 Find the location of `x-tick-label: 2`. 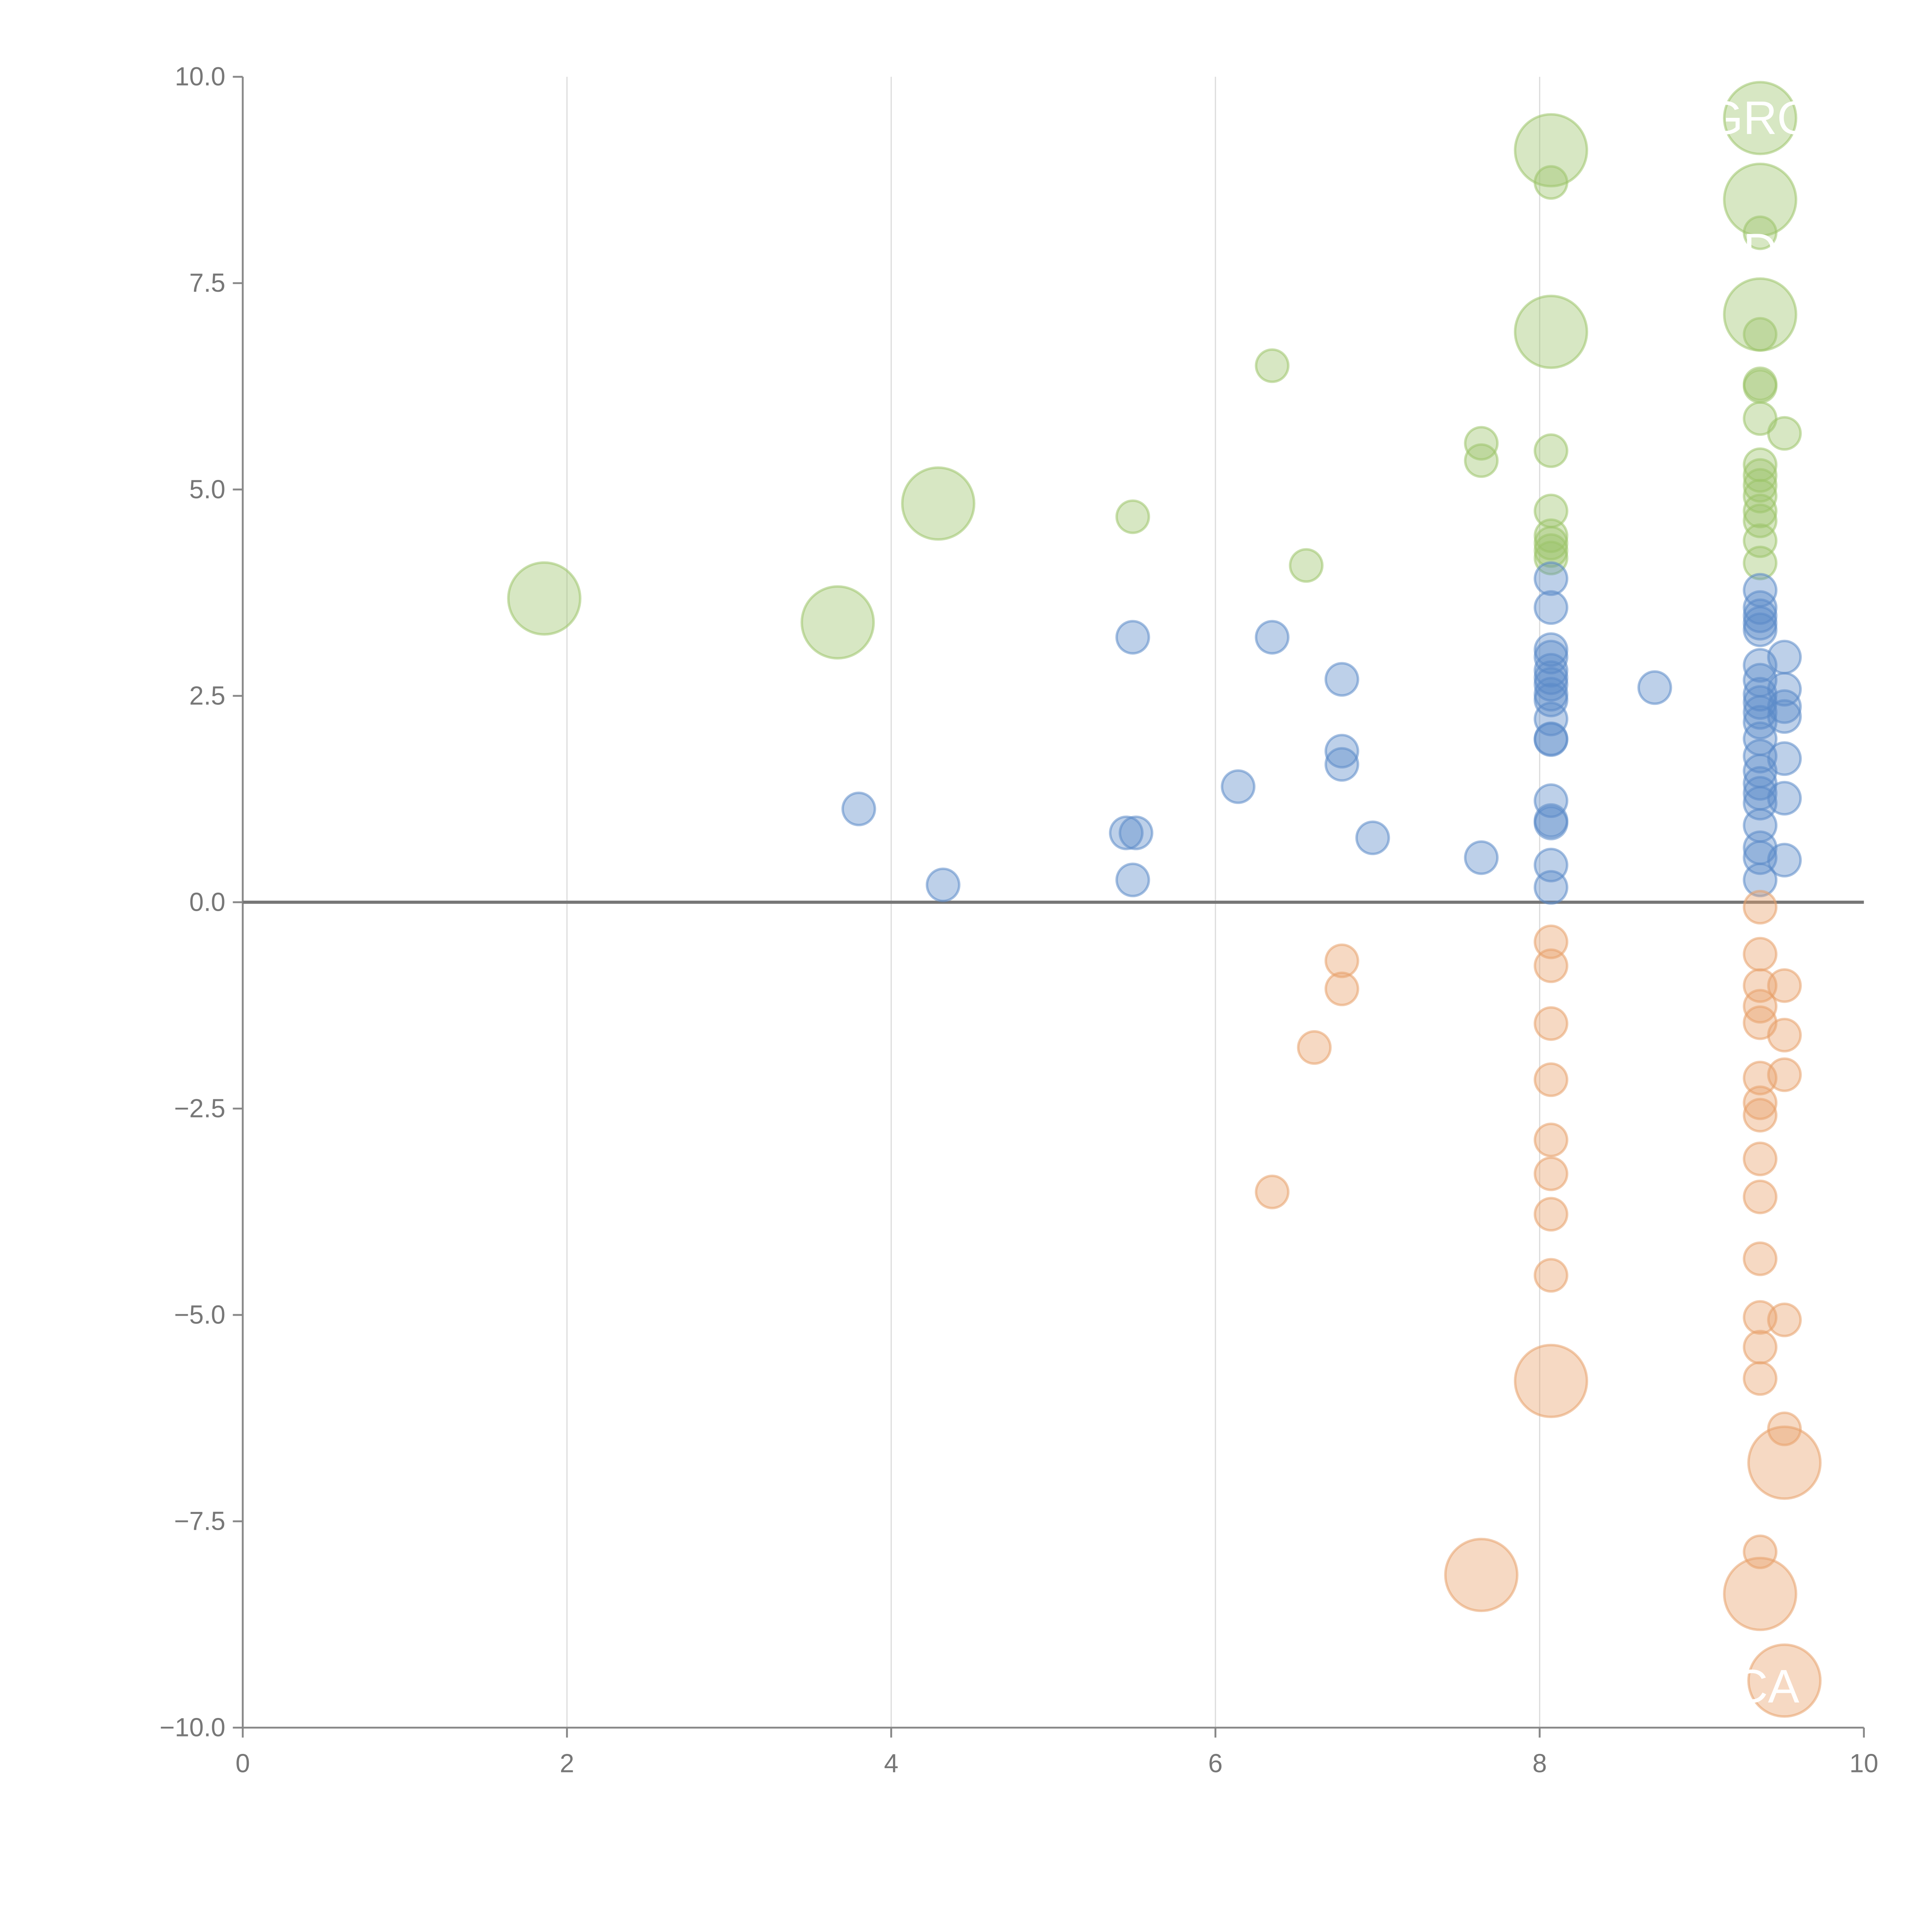

x-tick-label: 2 is located at coordinates (567, 1764).